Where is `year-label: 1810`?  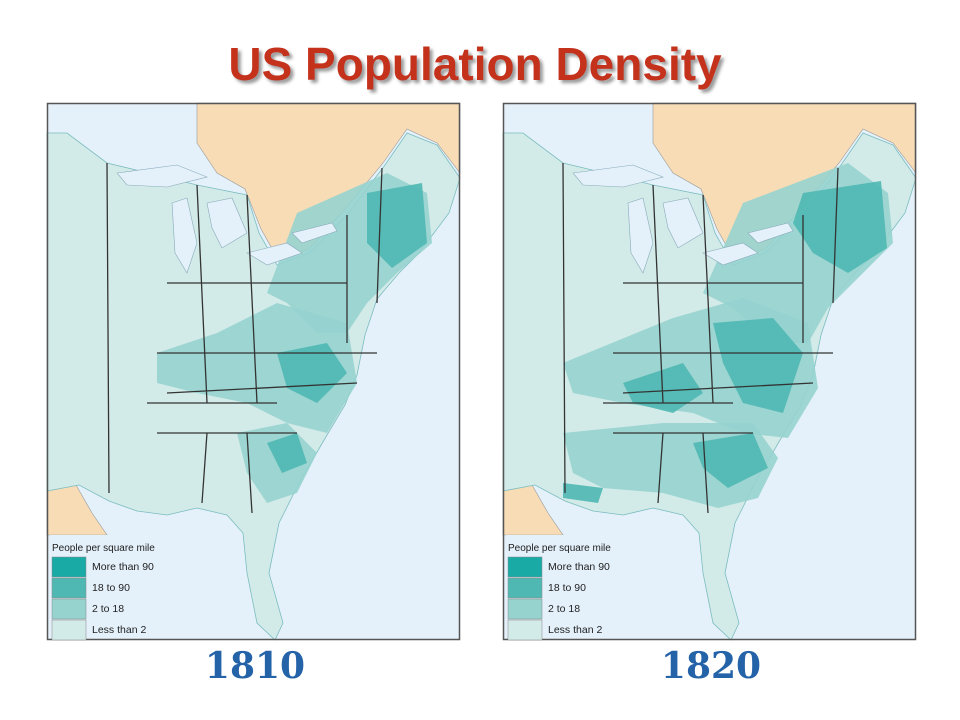 year-label: 1810 is located at coordinates (255, 666).